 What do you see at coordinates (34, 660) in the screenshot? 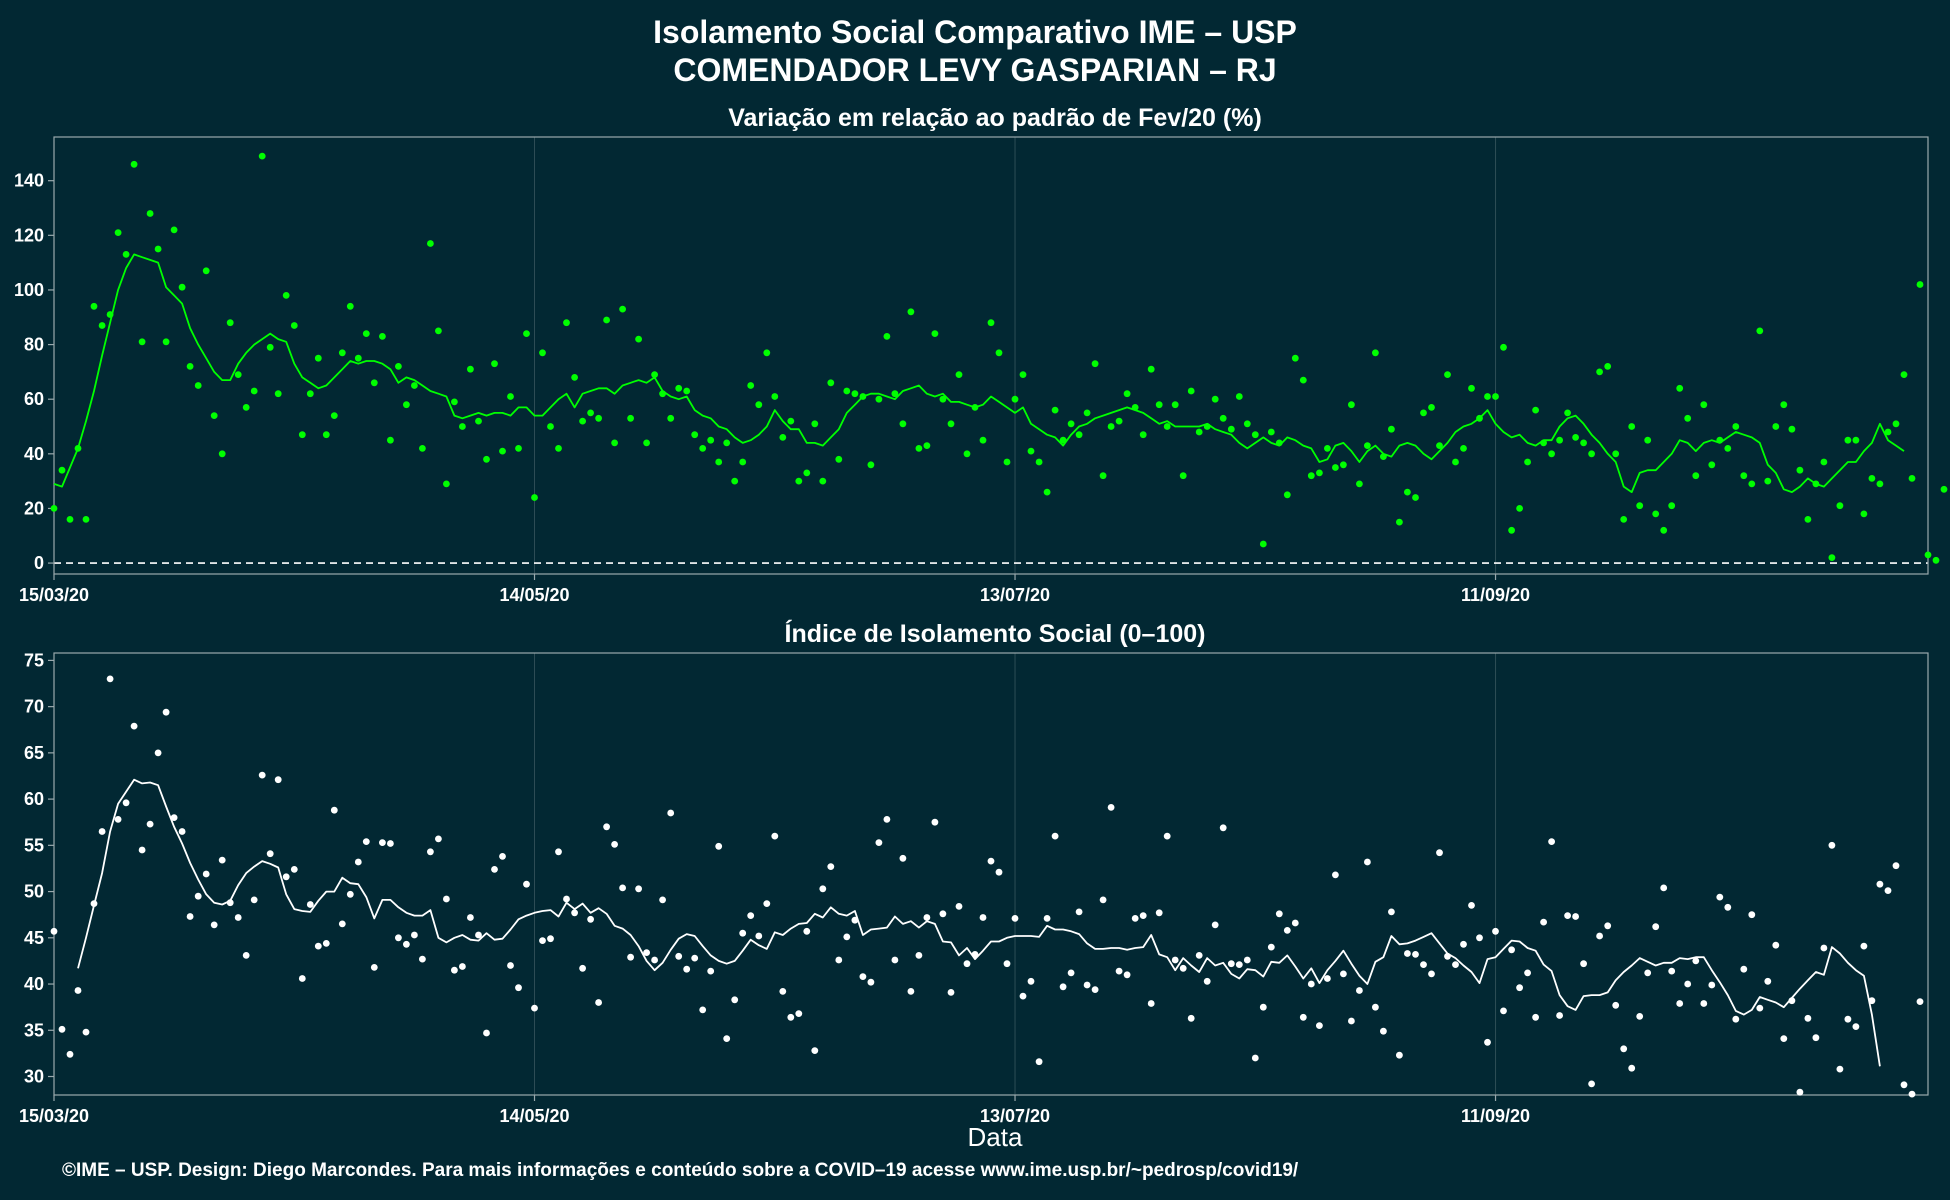
I see `y-tick-label: 75` at bounding box center [34, 660].